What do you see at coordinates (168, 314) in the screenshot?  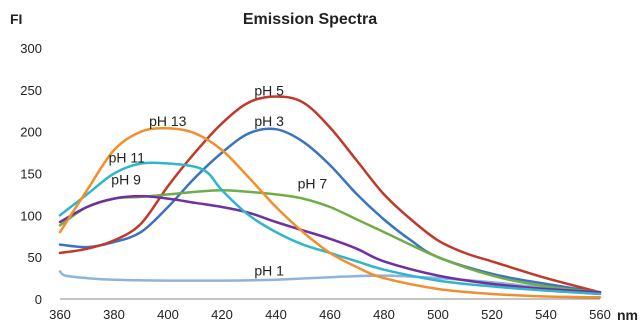 I see `x-tick-label: 400` at bounding box center [168, 314].